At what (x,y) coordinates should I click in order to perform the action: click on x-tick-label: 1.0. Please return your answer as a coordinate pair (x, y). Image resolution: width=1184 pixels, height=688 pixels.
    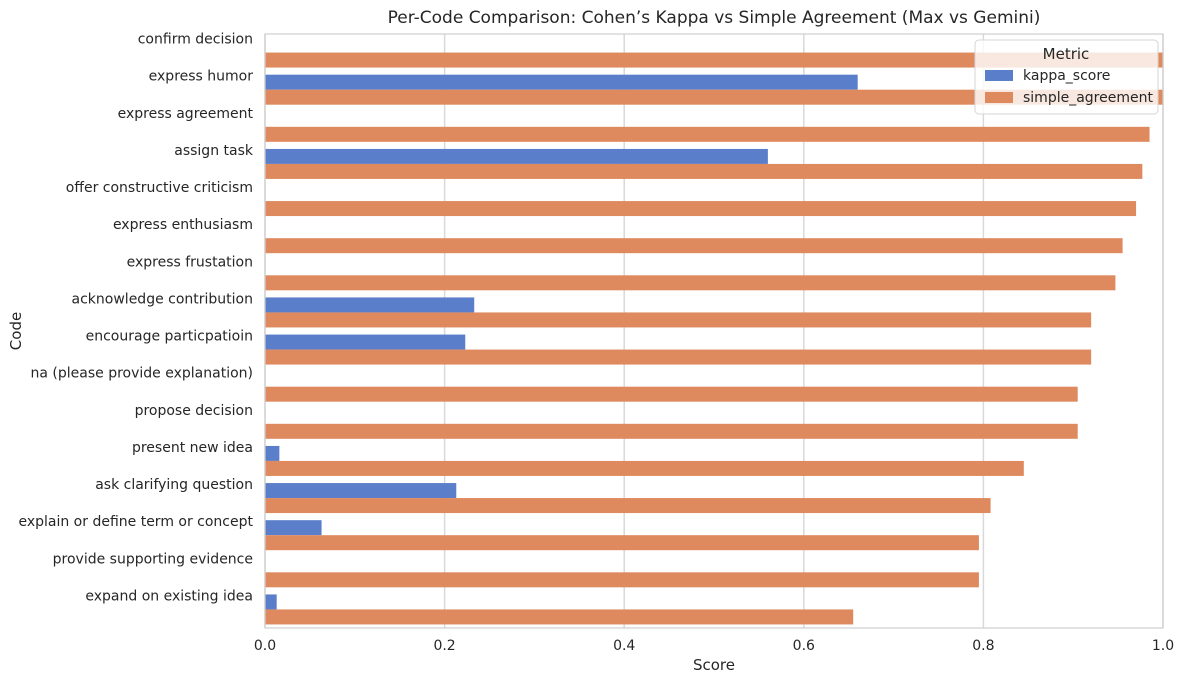
    Looking at the image, I should click on (1163, 646).